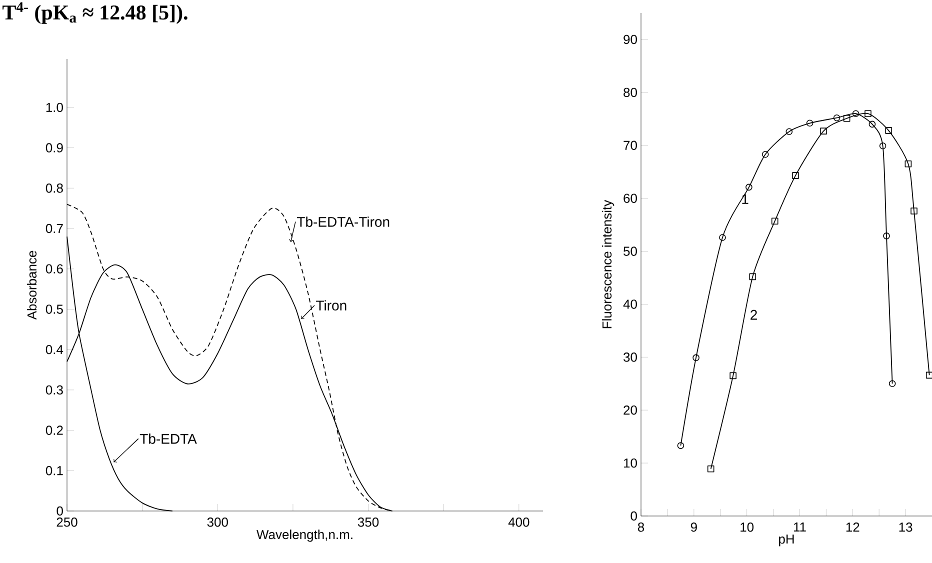  What do you see at coordinates (630, 145) in the screenshot?
I see `y-tick-label: 70` at bounding box center [630, 145].